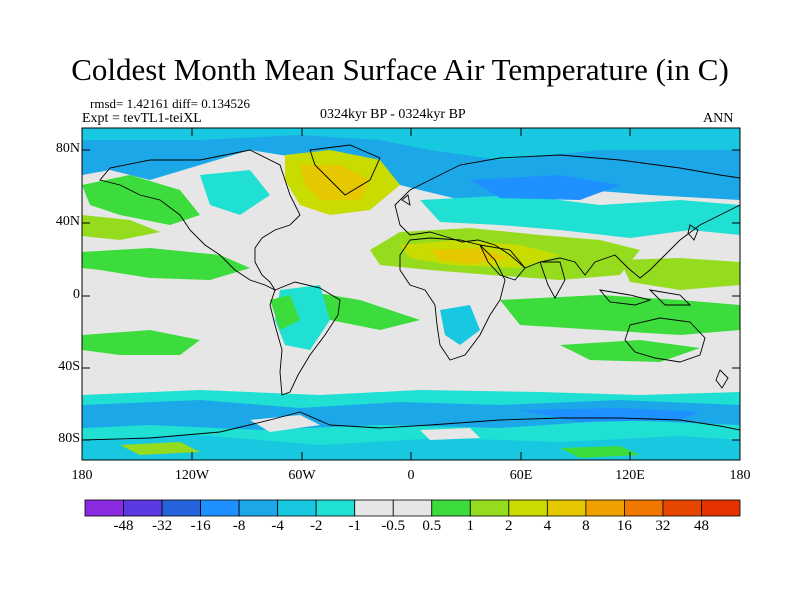  What do you see at coordinates (586, 526) in the screenshot?
I see `colorbar-label: 8` at bounding box center [586, 526].